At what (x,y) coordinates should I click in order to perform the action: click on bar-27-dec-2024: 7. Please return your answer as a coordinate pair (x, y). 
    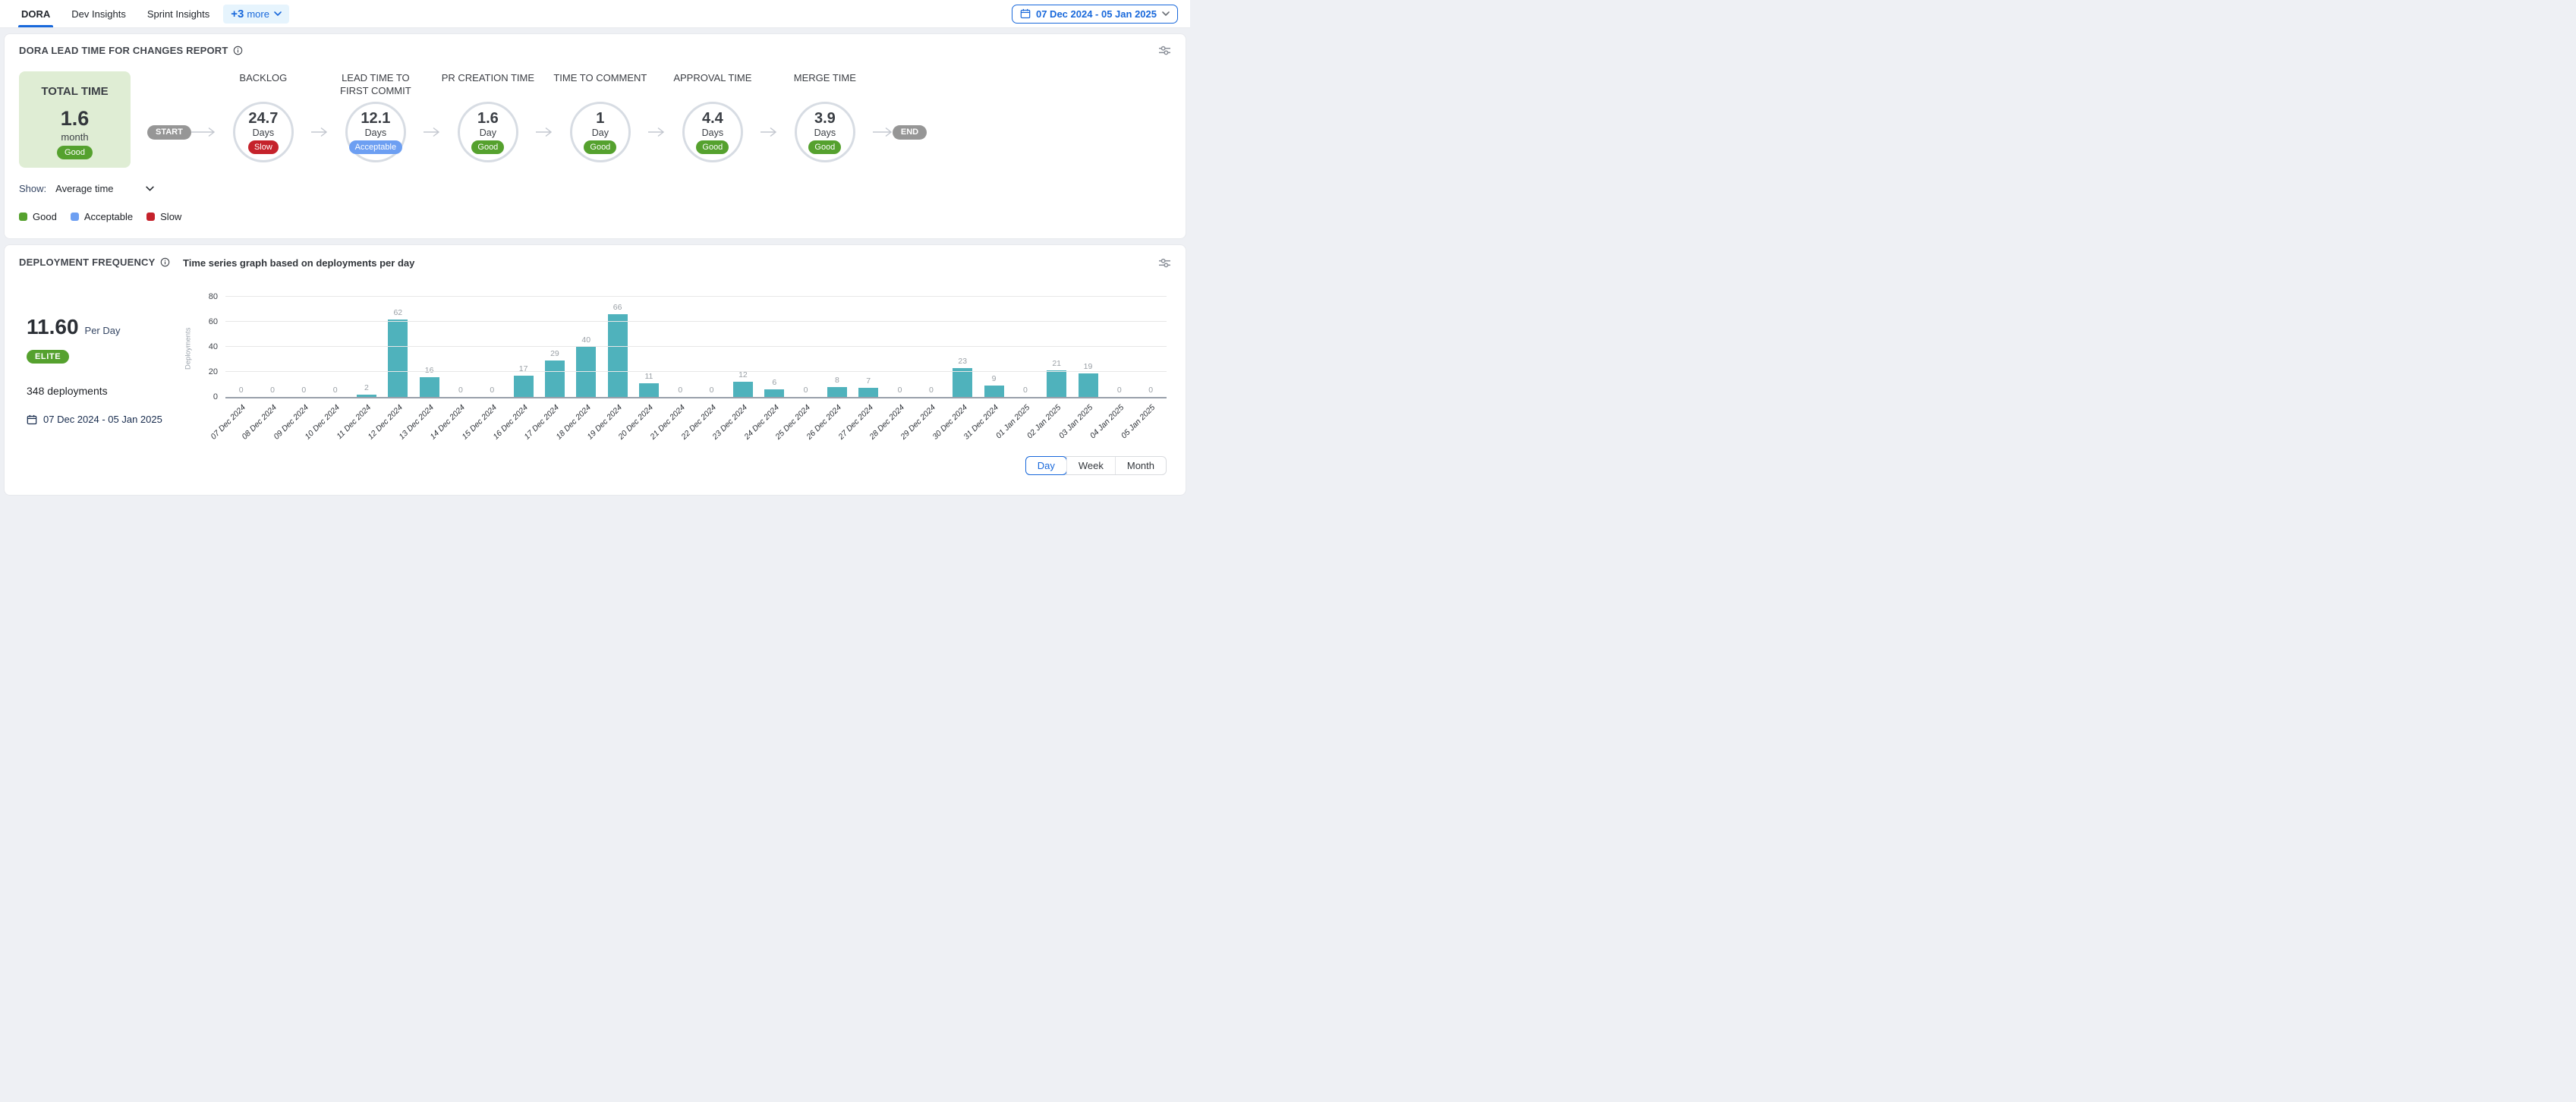
    Looking at the image, I should click on (868, 347).